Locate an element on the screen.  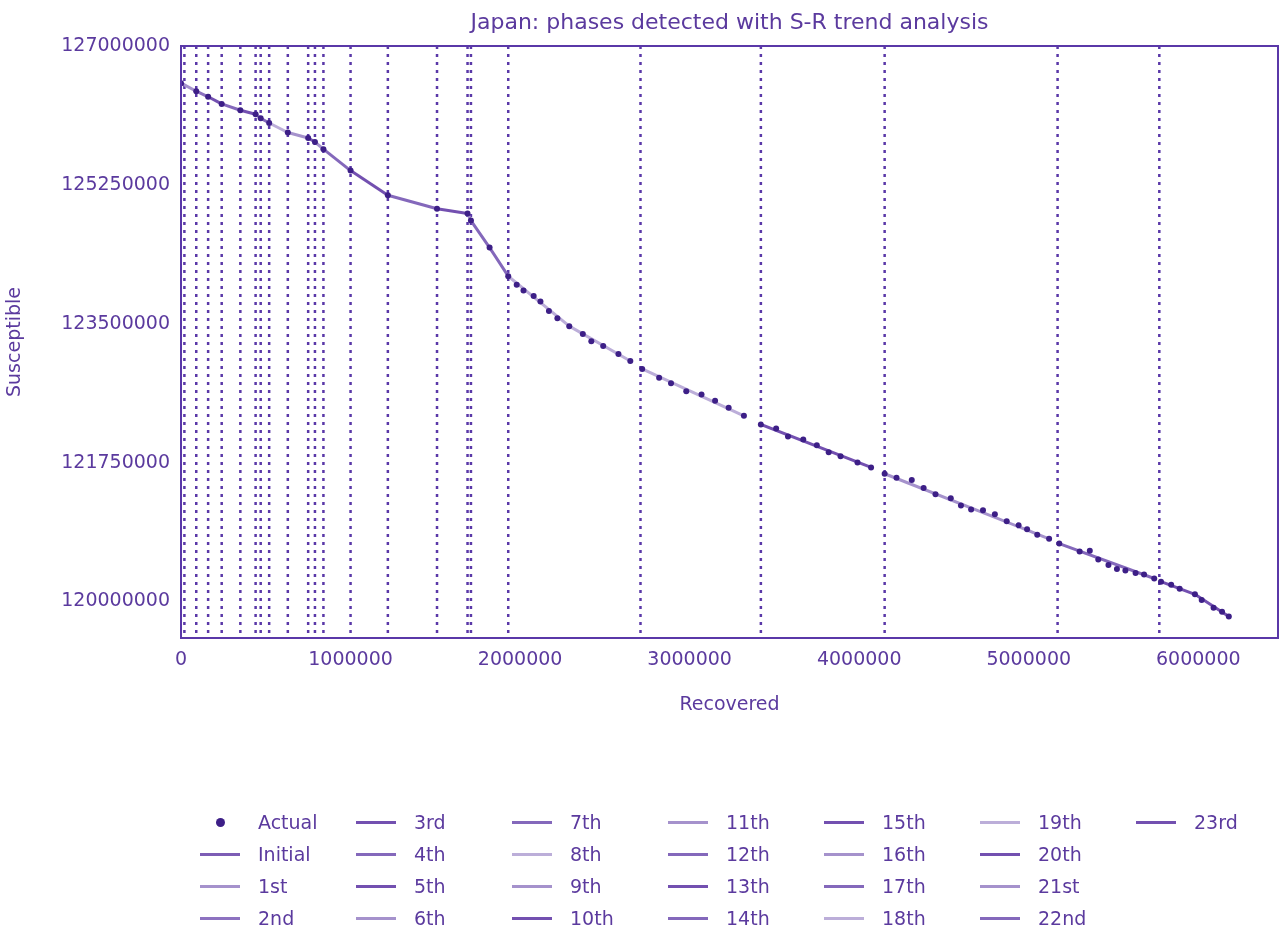
legend-label: 9th is located at coordinates (586, 886).